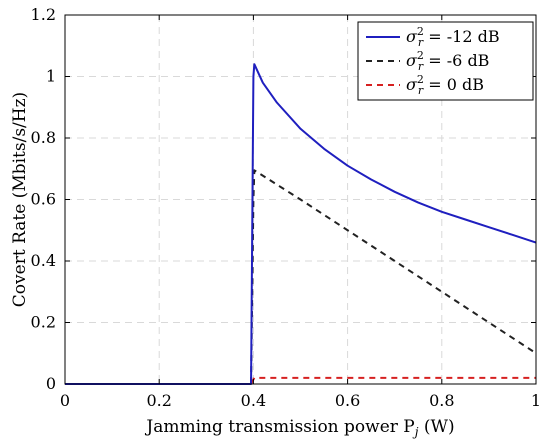 This screenshot has width=550, height=447. I want to click on legend-value: = -12 dB, so click(461, 36).